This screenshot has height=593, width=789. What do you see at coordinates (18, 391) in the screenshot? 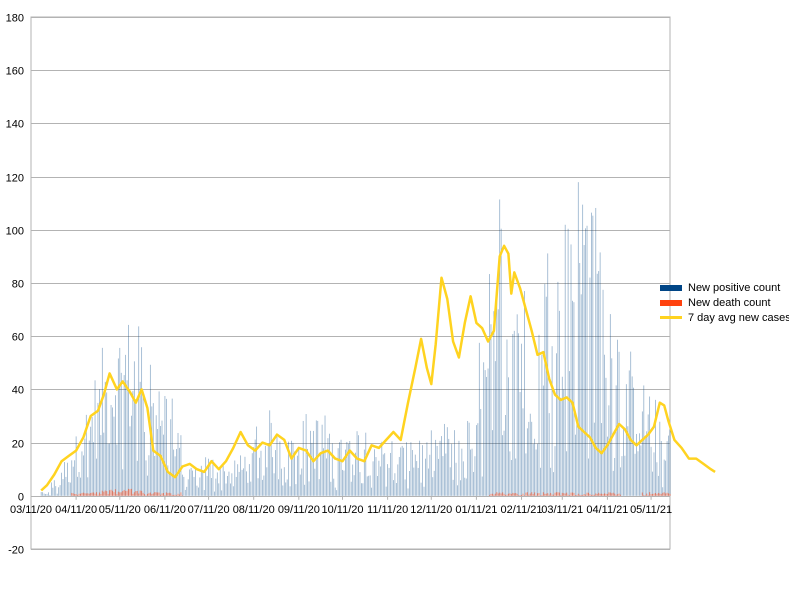
I see `y-tick-label: 40` at bounding box center [18, 391].